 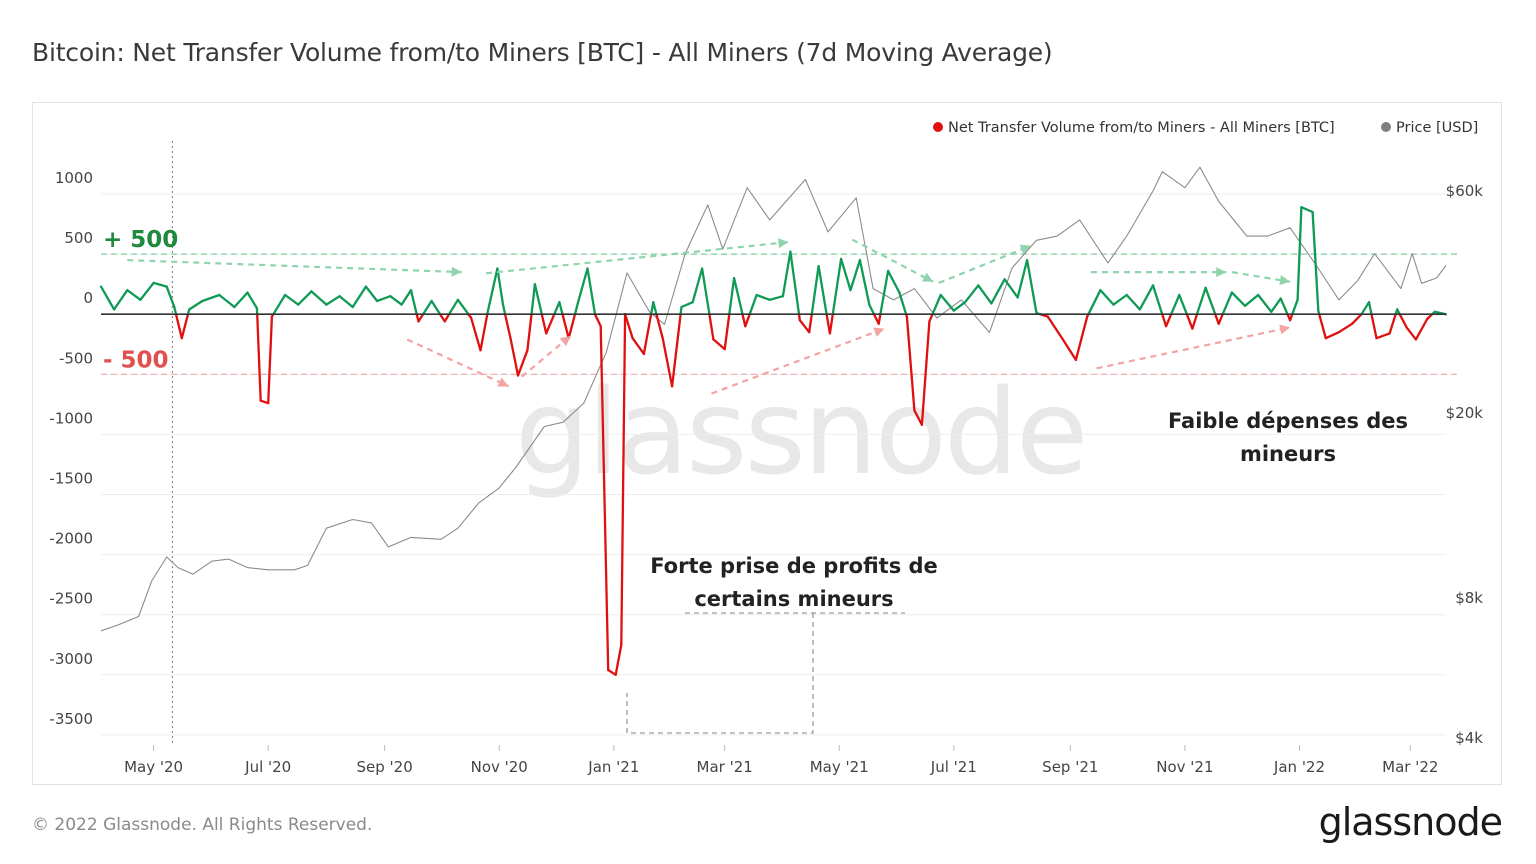 What do you see at coordinates (140, 240) in the screenshot?
I see `reference-line-label: + 500` at bounding box center [140, 240].